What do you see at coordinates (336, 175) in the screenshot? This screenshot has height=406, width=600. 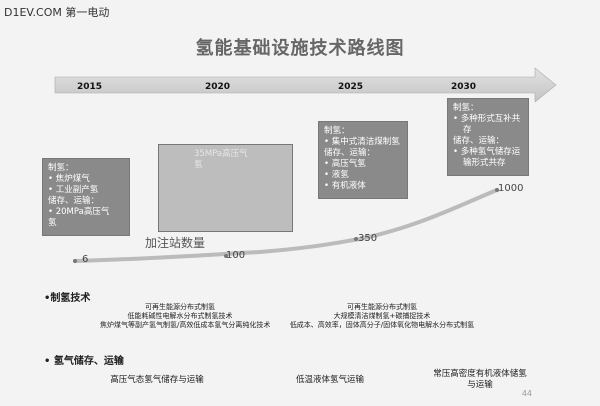 I see `box-line: • 液氢` at bounding box center [336, 175].